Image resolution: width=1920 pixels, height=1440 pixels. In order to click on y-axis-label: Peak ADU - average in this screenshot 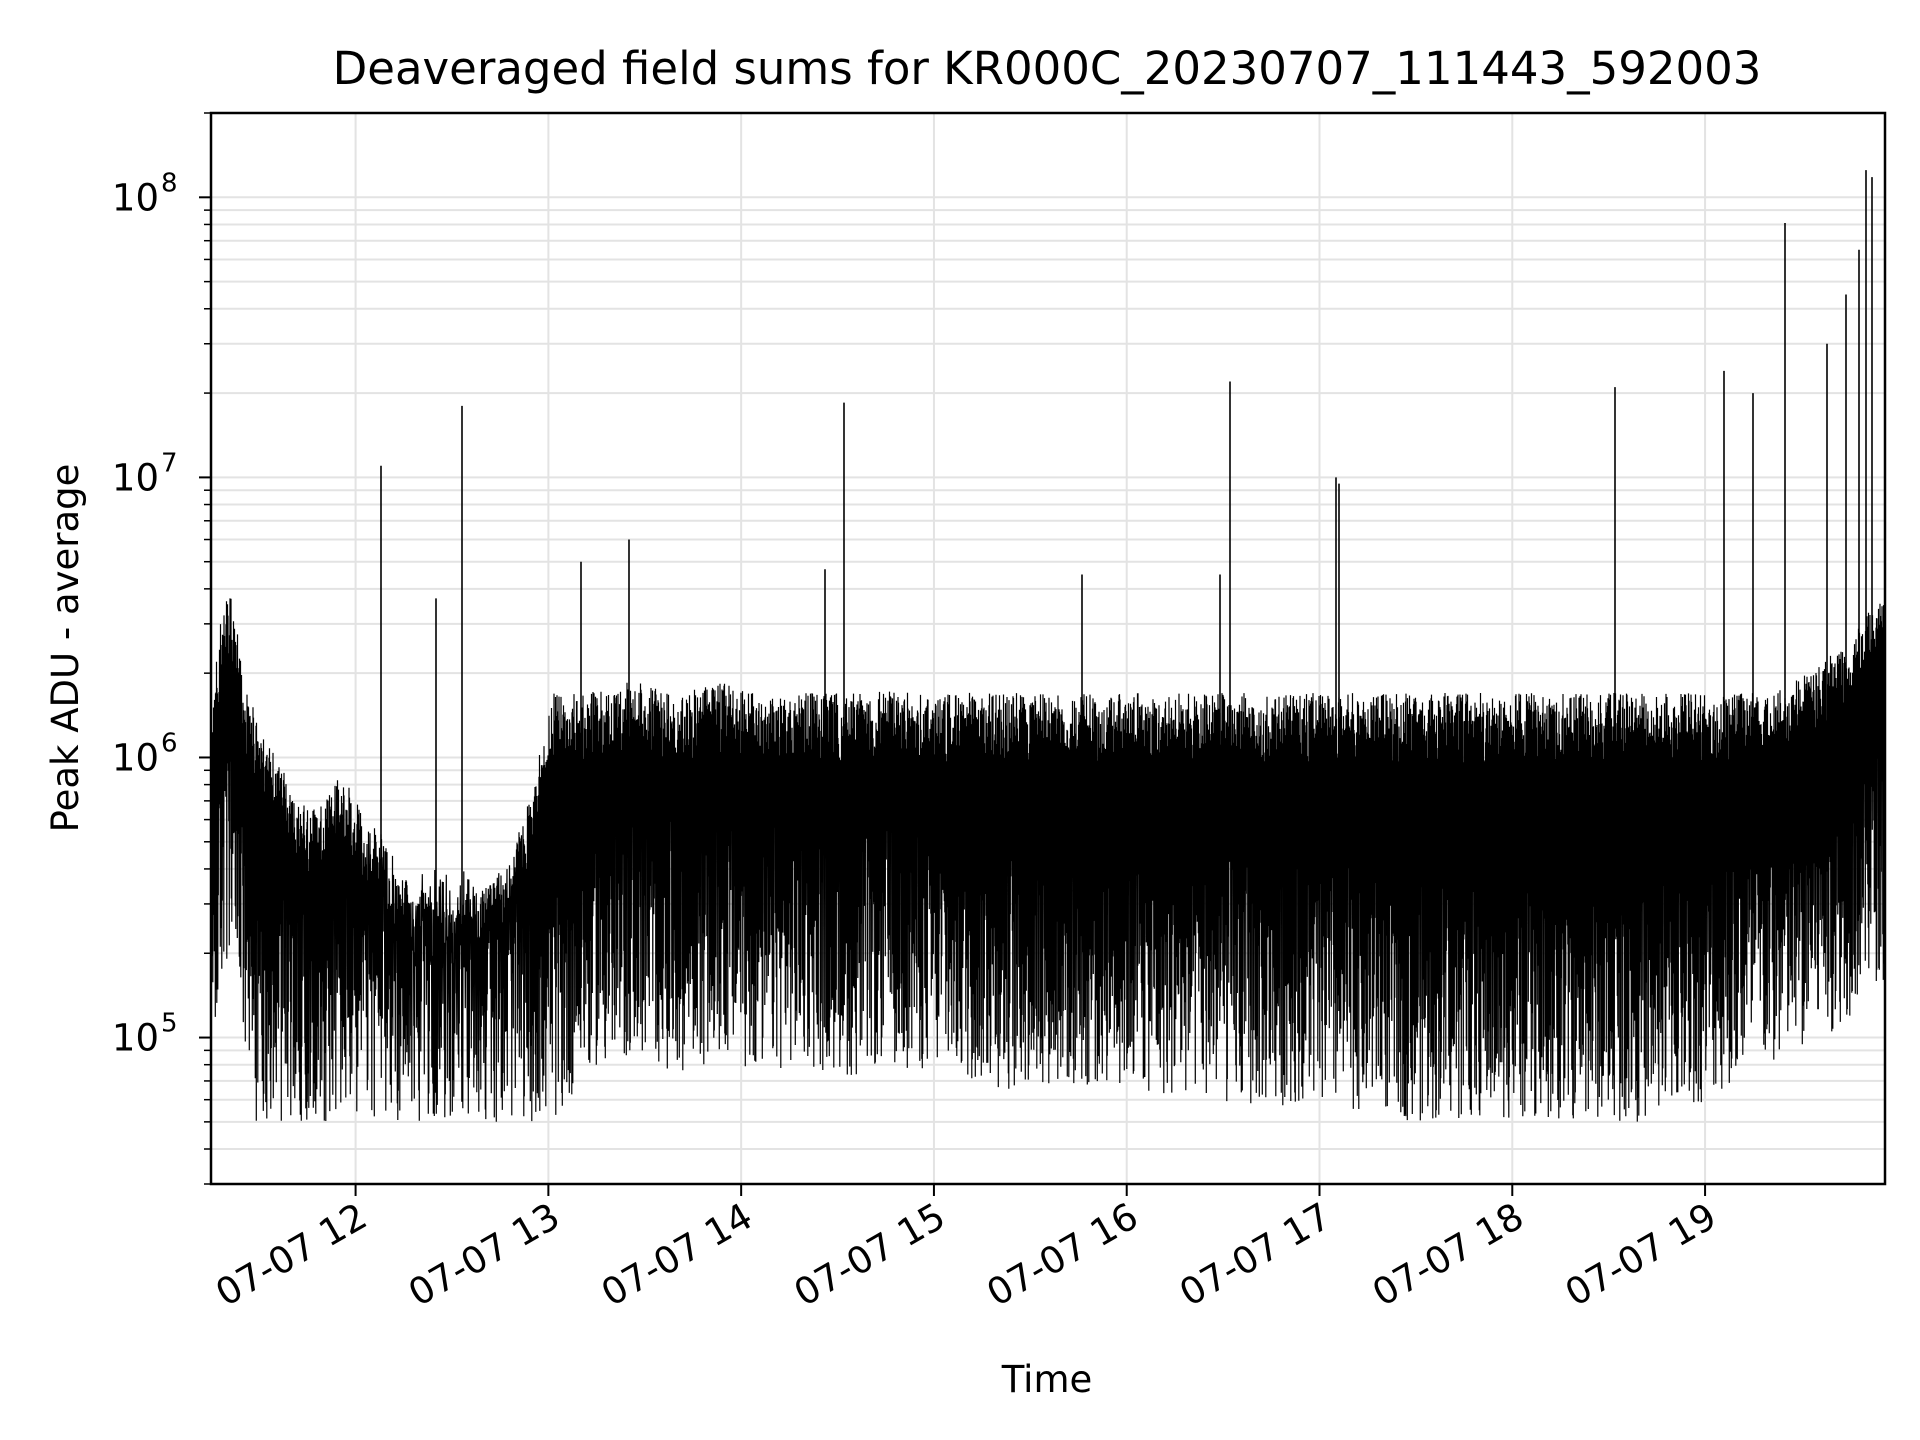, I will do `click(65, 648)`.